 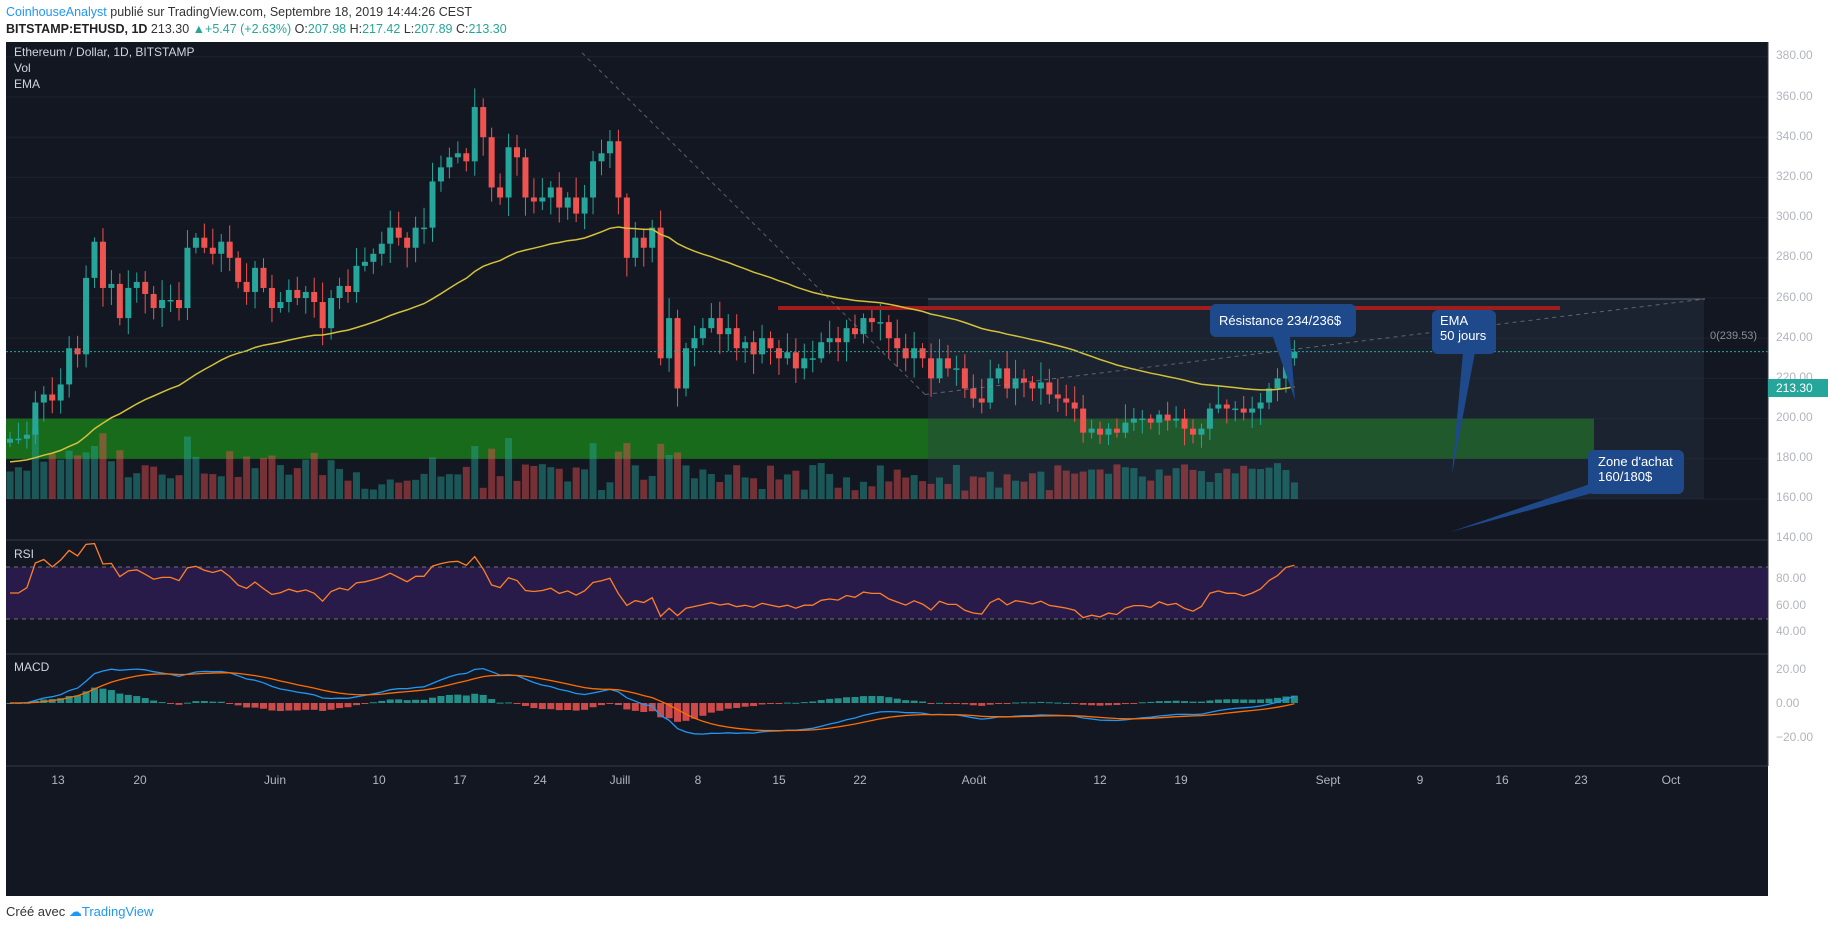 What do you see at coordinates (1464, 392) in the screenshot?
I see `ema-callout: EMA 50 jours` at bounding box center [1464, 392].